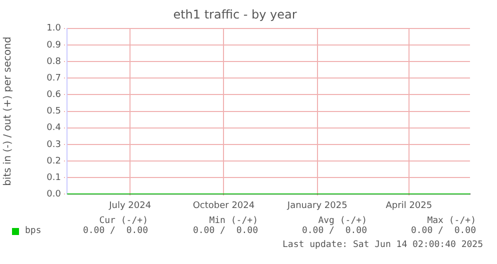 The width and height of the screenshot is (497, 264). What do you see at coordinates (451, 221) in the screenshot?
I see `text: Max (-/+)` at bounding box center [451, 221].